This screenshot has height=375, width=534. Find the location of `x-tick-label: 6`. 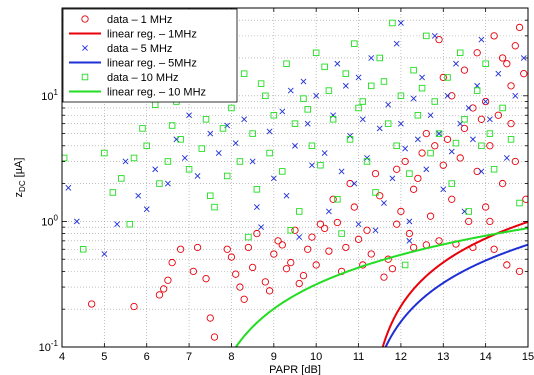

x-tick-label: 6 is located at coordinates (147, 357).